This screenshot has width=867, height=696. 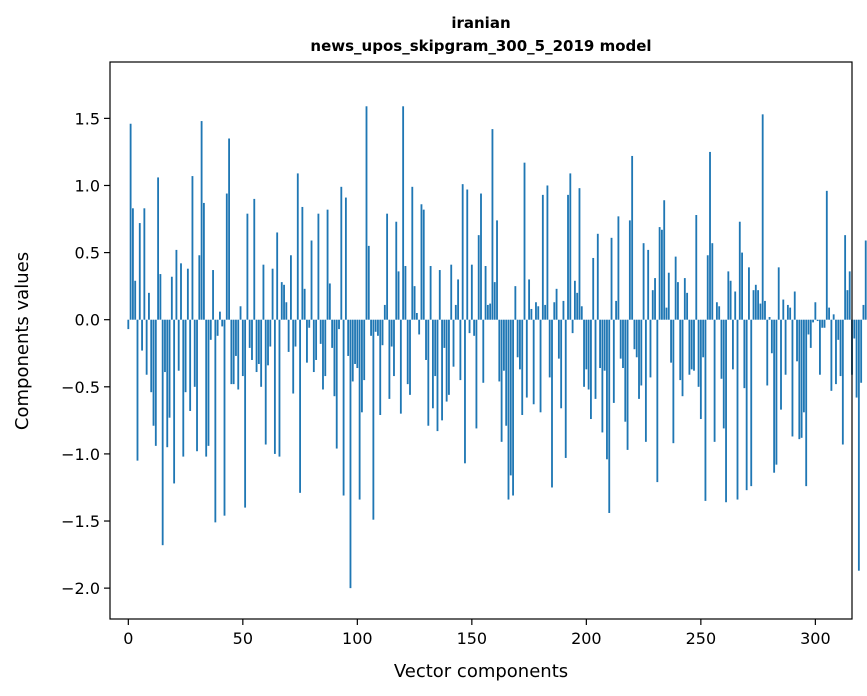 What do you see at coordinates (477, 633) in the screenshot?
I see `x-axis-ticks: 0 50 100 150 200 250 300` at bounding box center [477, 633].